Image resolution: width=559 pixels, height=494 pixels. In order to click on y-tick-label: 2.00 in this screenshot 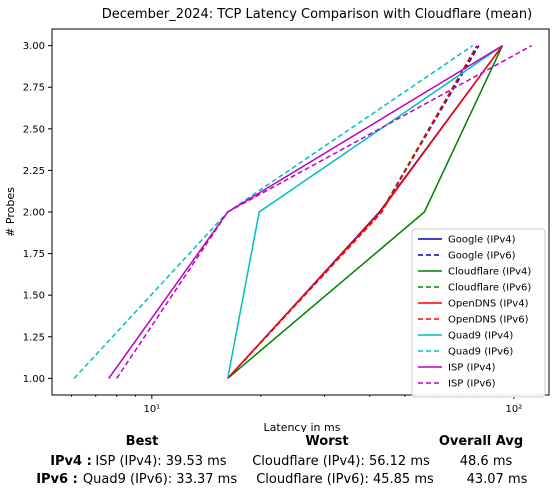, I will do `click(34, 213)`.